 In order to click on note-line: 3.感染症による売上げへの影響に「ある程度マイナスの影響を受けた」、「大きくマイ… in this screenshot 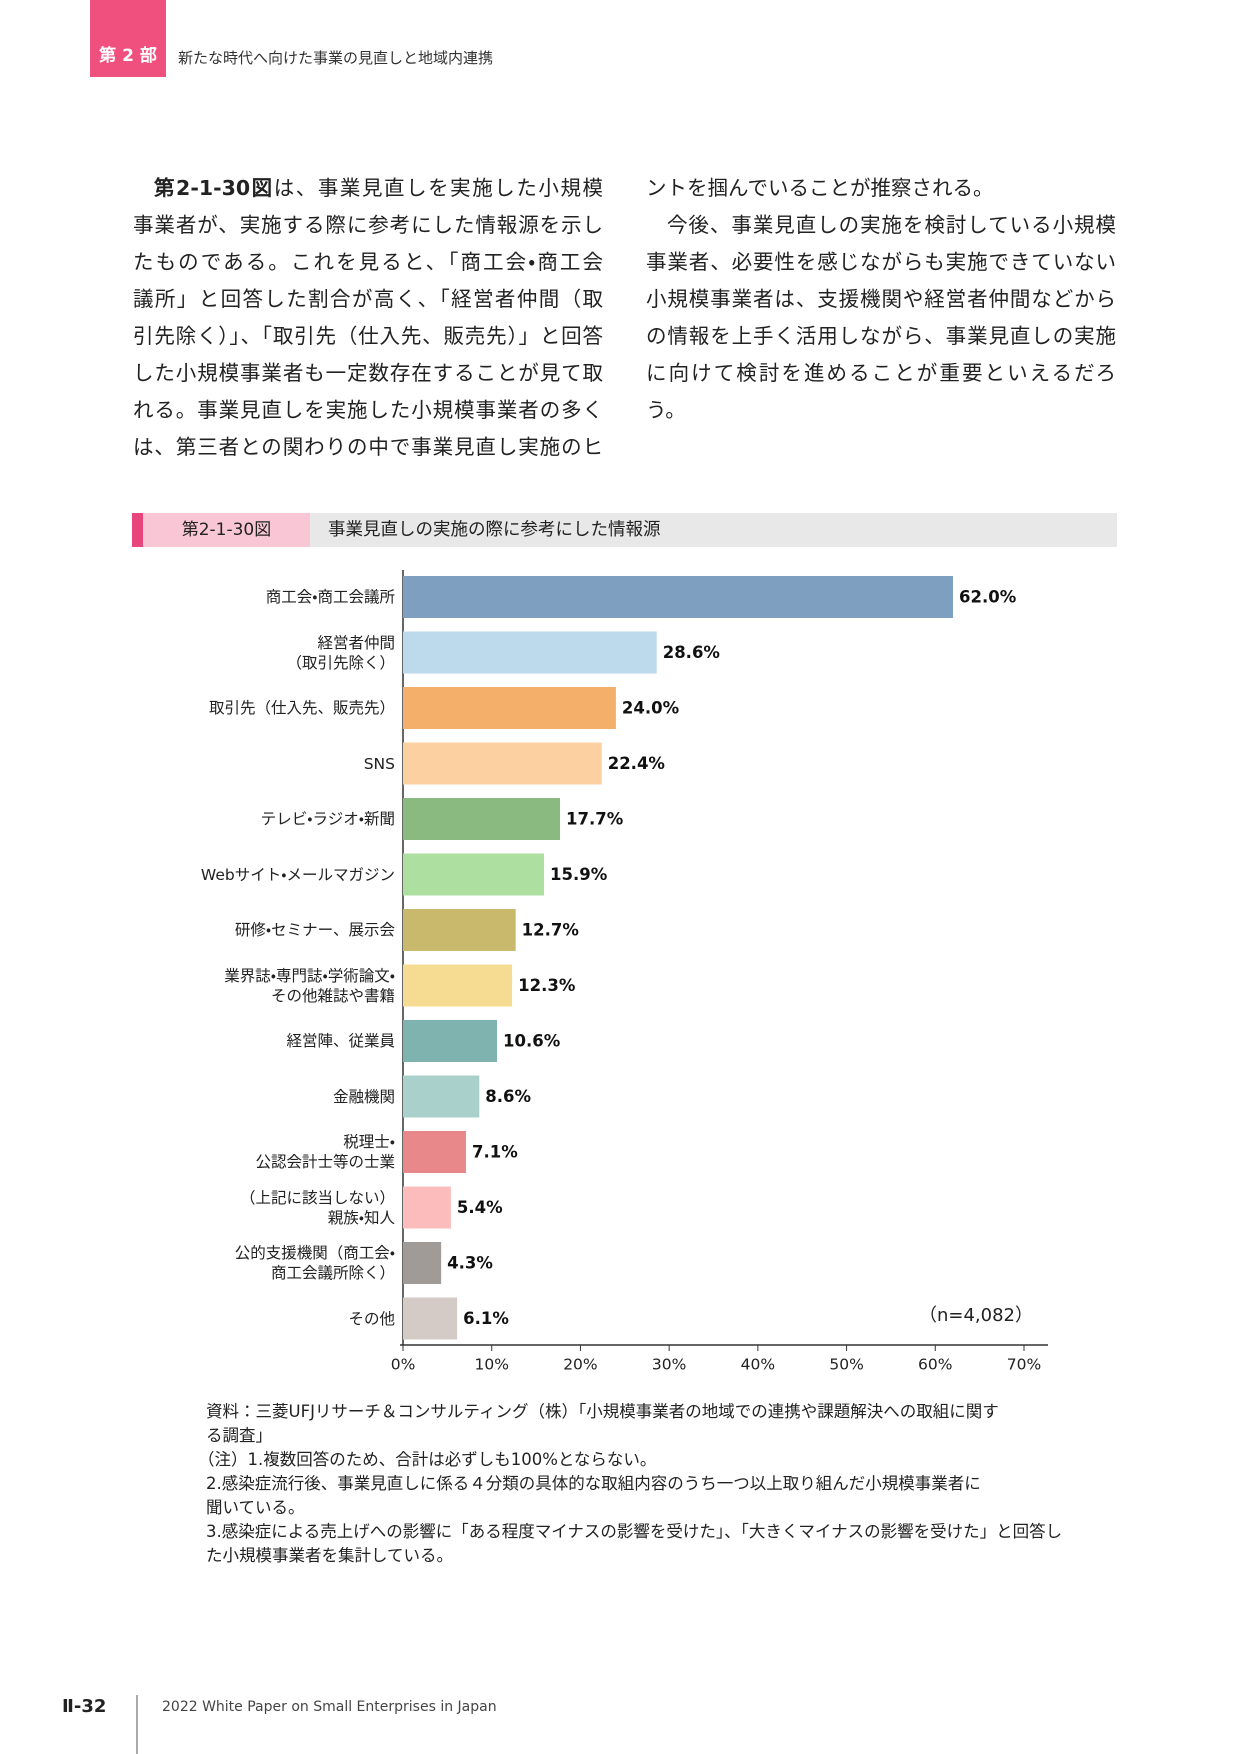, I will do `click(634, 1531)`.